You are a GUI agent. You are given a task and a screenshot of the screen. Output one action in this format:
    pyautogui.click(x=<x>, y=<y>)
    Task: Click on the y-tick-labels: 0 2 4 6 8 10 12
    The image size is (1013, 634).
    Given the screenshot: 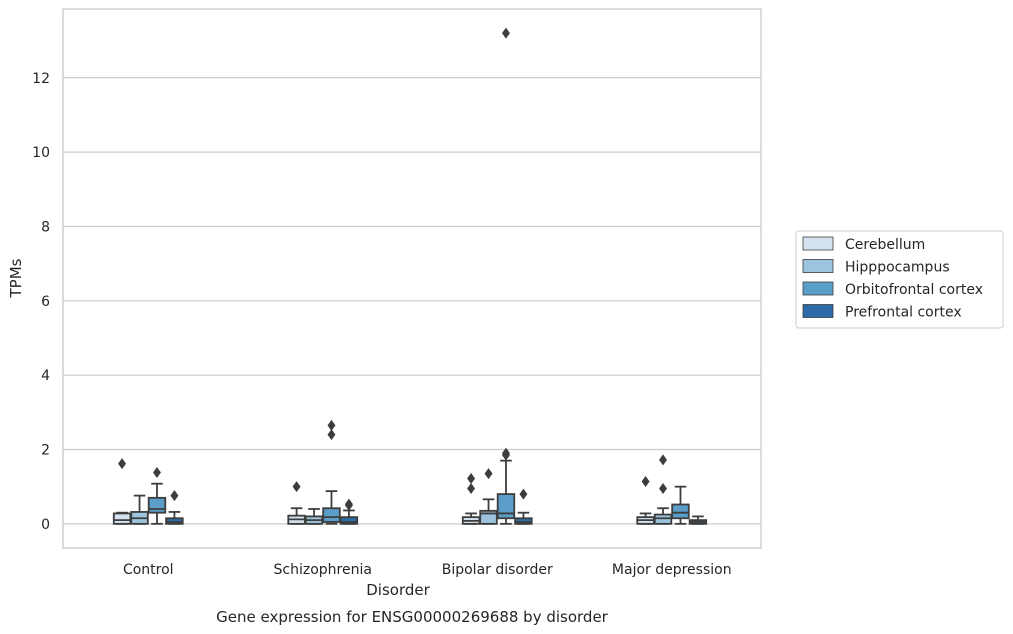 What is the action you would take?
    pyautogui.click(x=41, y=302)
    